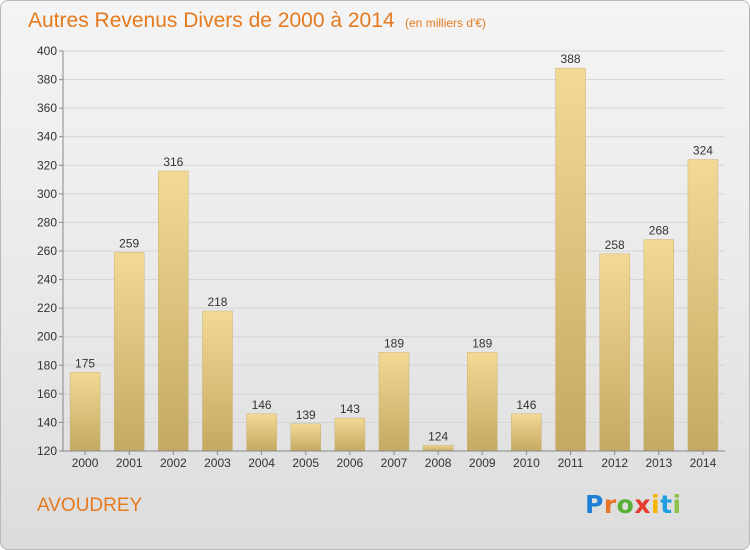 The width and height of the screenshot is (750, 550). Describe the element at coordinates (47, 451) in the screenshot. I see `y-tick-label: 120` at that location.